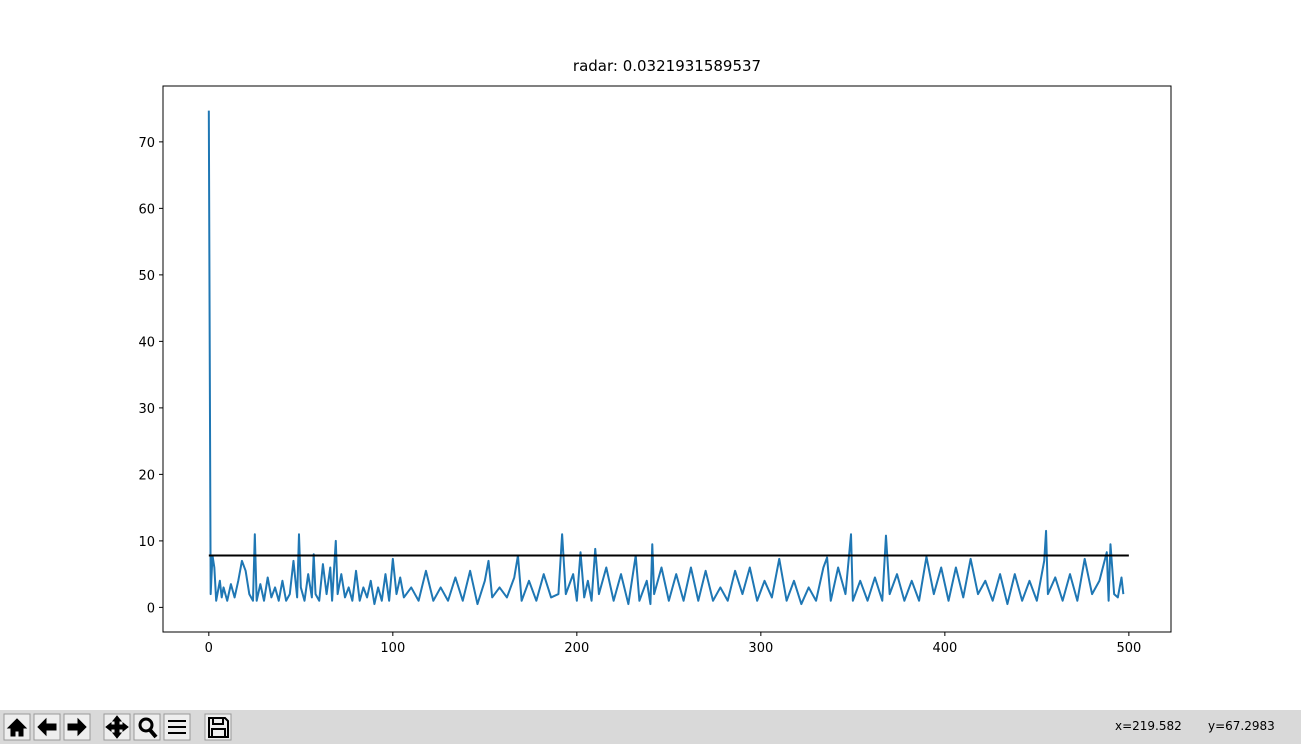 Image resolution: width=1301 pixels, height=748 pixels. I want to click on y-tick-label: 10, so click(146, 542).